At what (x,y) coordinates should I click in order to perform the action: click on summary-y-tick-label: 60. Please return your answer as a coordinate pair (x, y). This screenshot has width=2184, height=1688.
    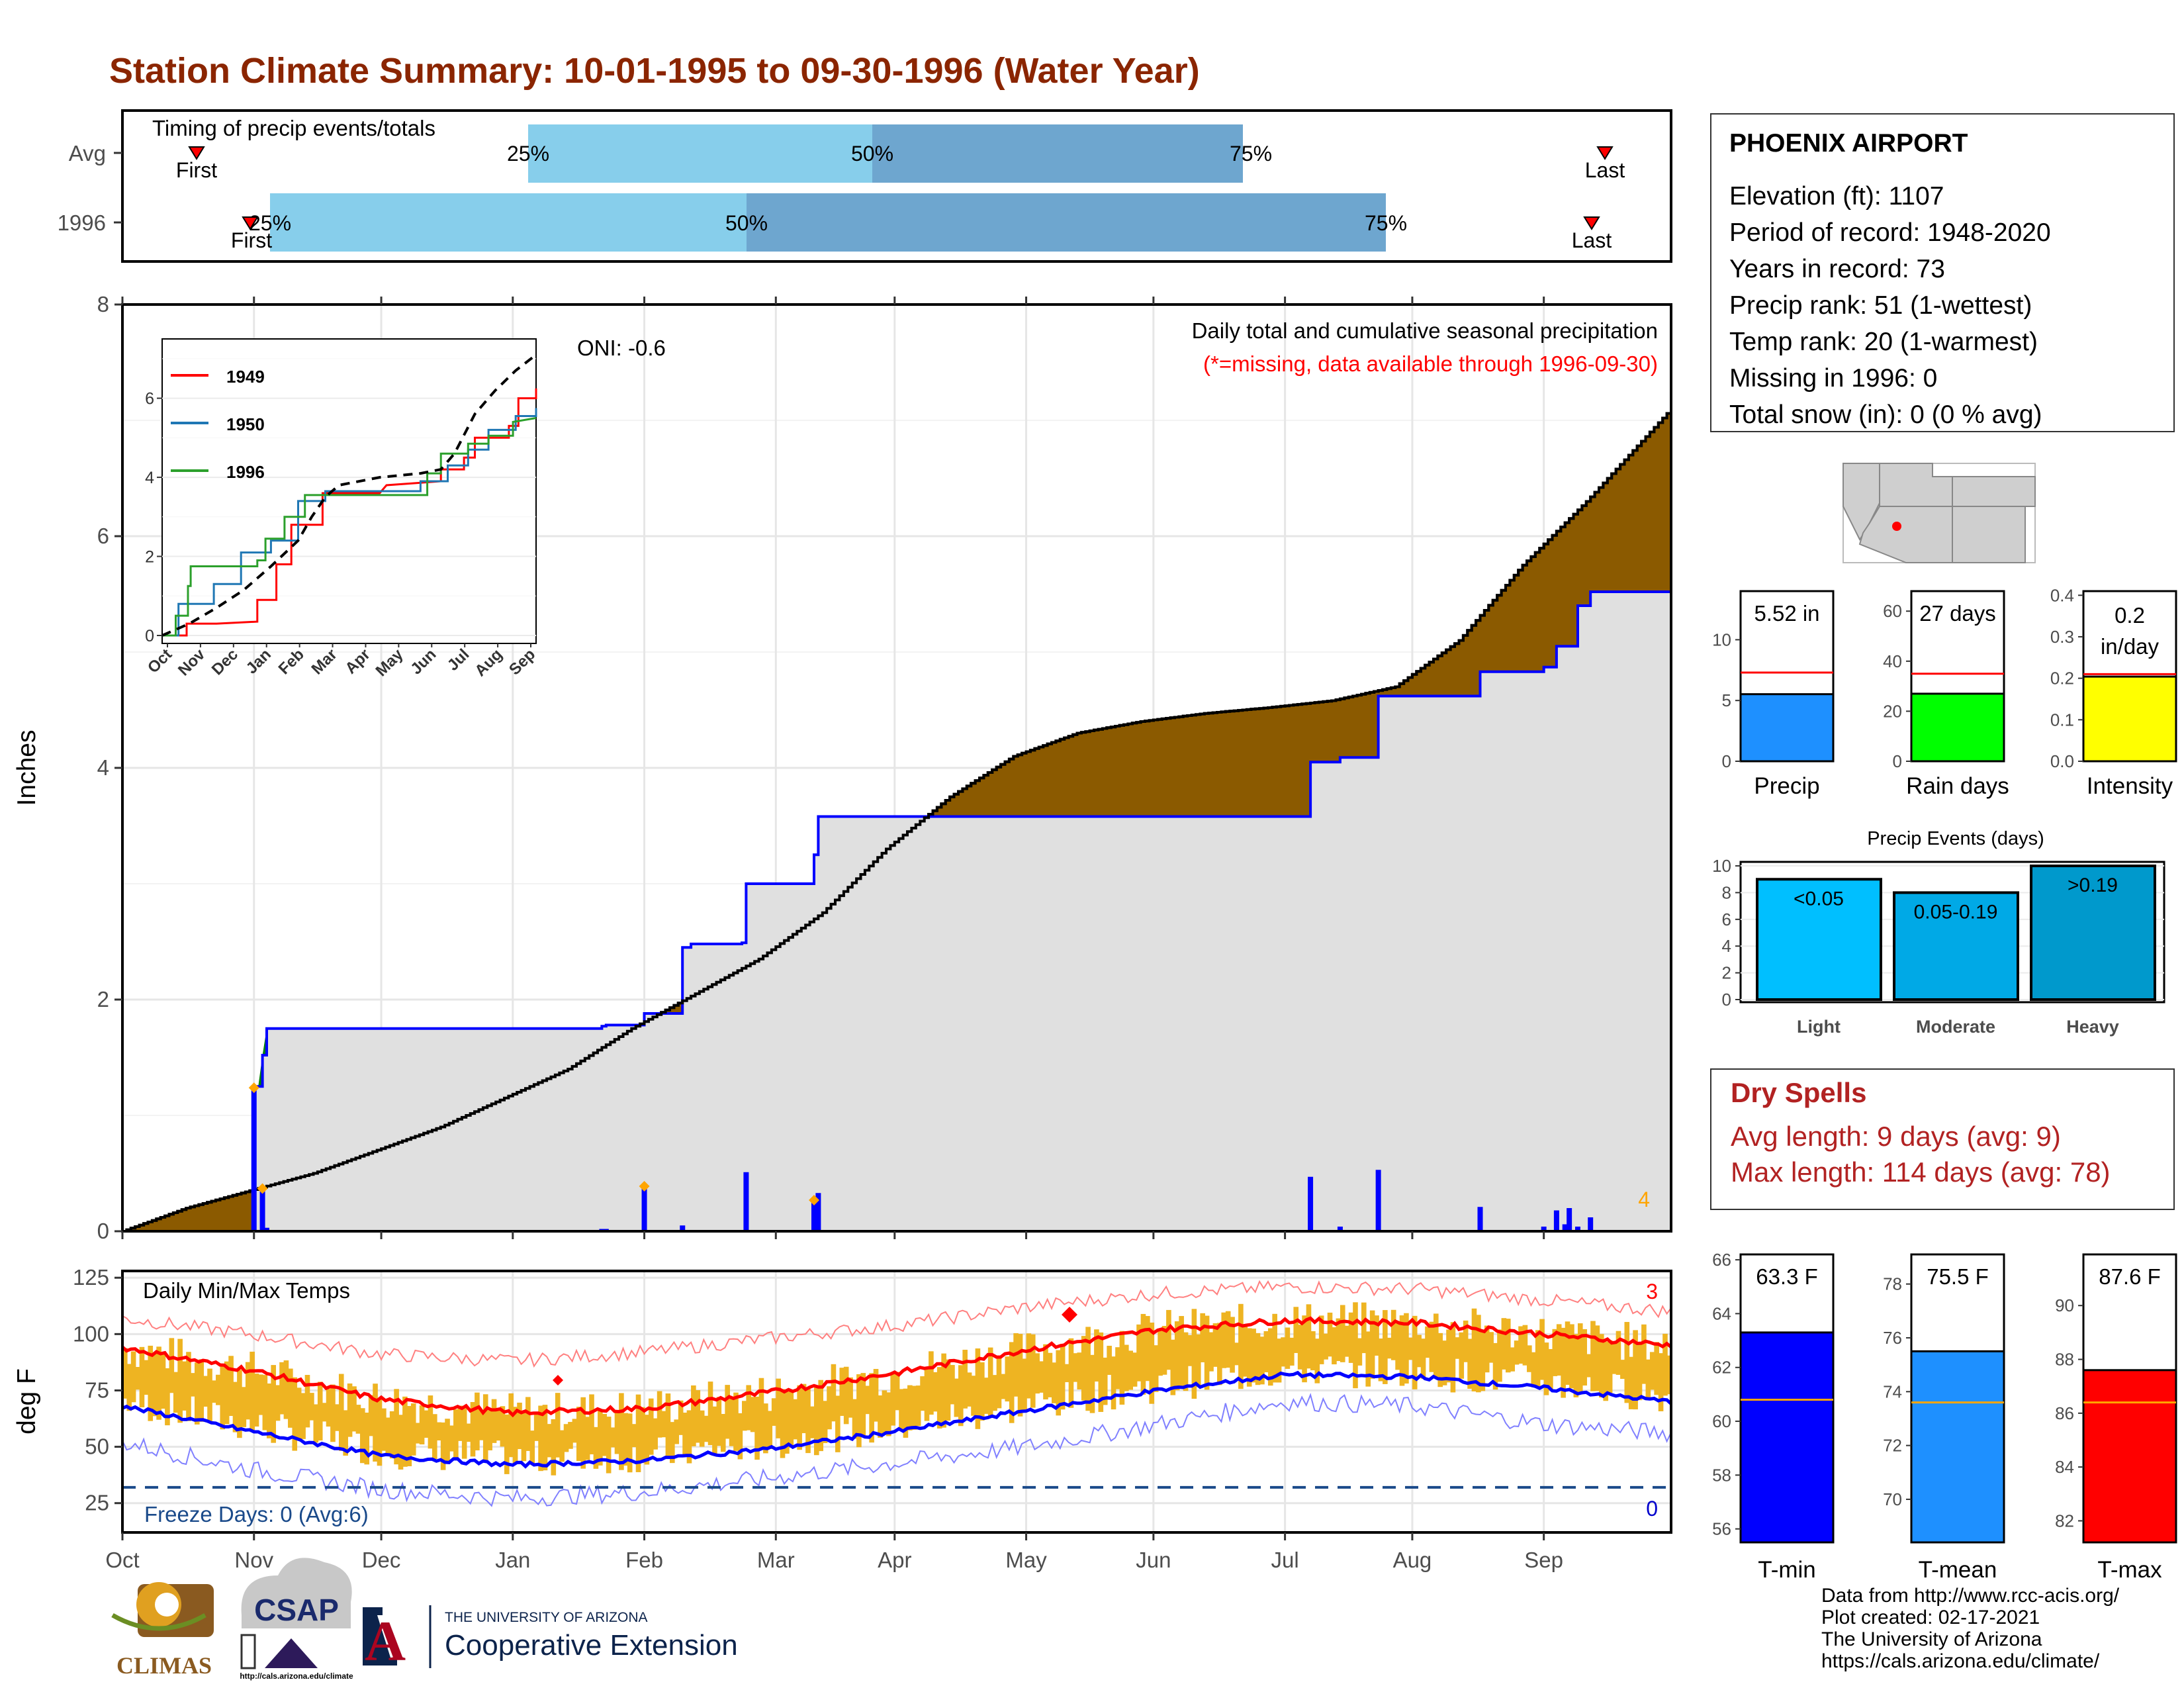
    Looking at the image, I should click on (1892, 611).